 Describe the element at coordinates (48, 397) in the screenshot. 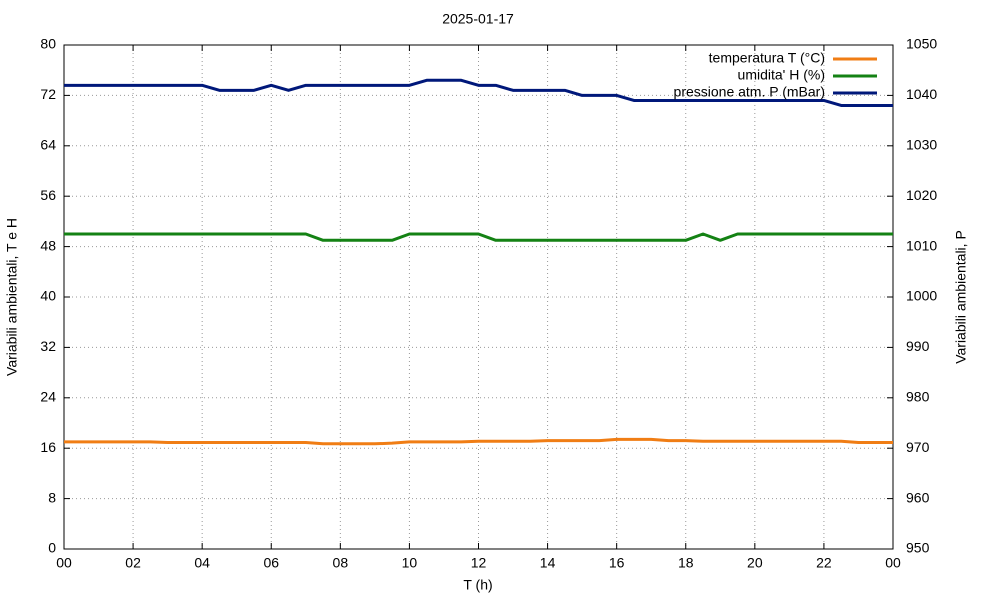

I see `y-tick-label: 24` at that location.